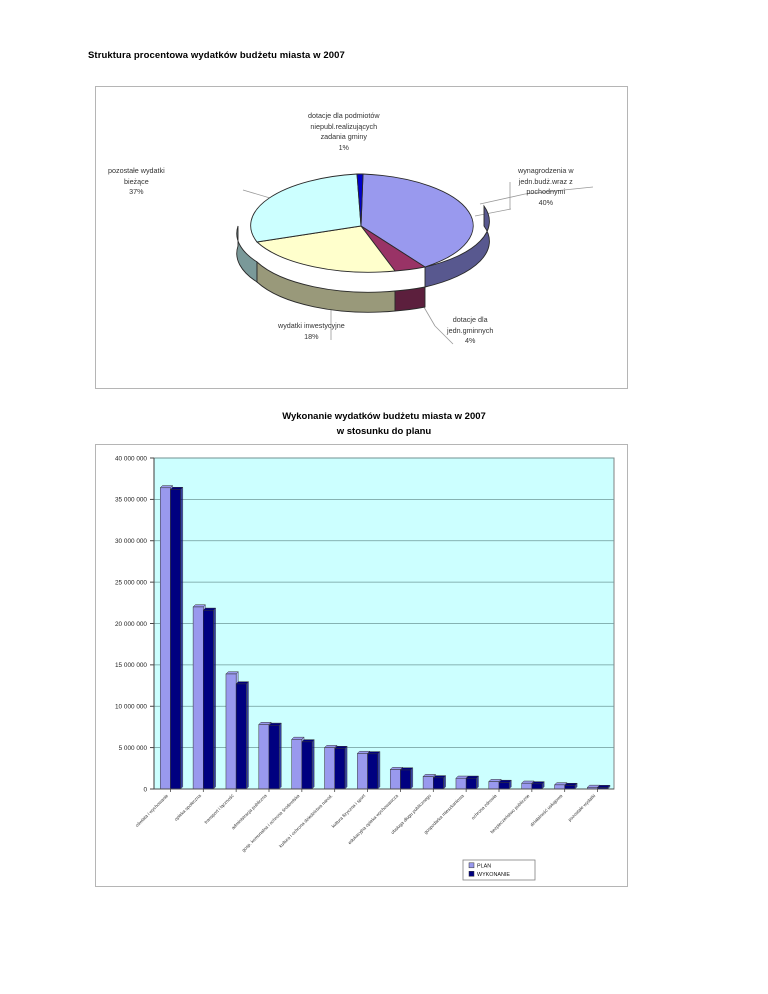 The image size is (768, 994). Describe the element at coordinates (311, 325) in the screenshot. I see `pie-label-inwestycyjne-line1: wydatki inwestycyjne` at that location.